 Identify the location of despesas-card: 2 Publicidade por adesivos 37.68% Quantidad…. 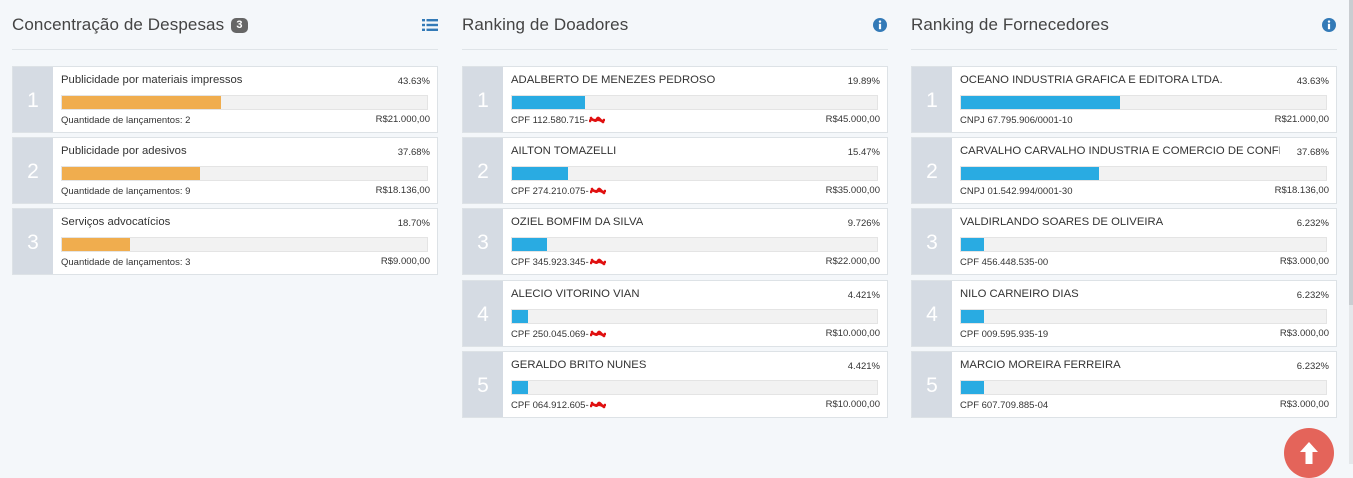
(225, 170).